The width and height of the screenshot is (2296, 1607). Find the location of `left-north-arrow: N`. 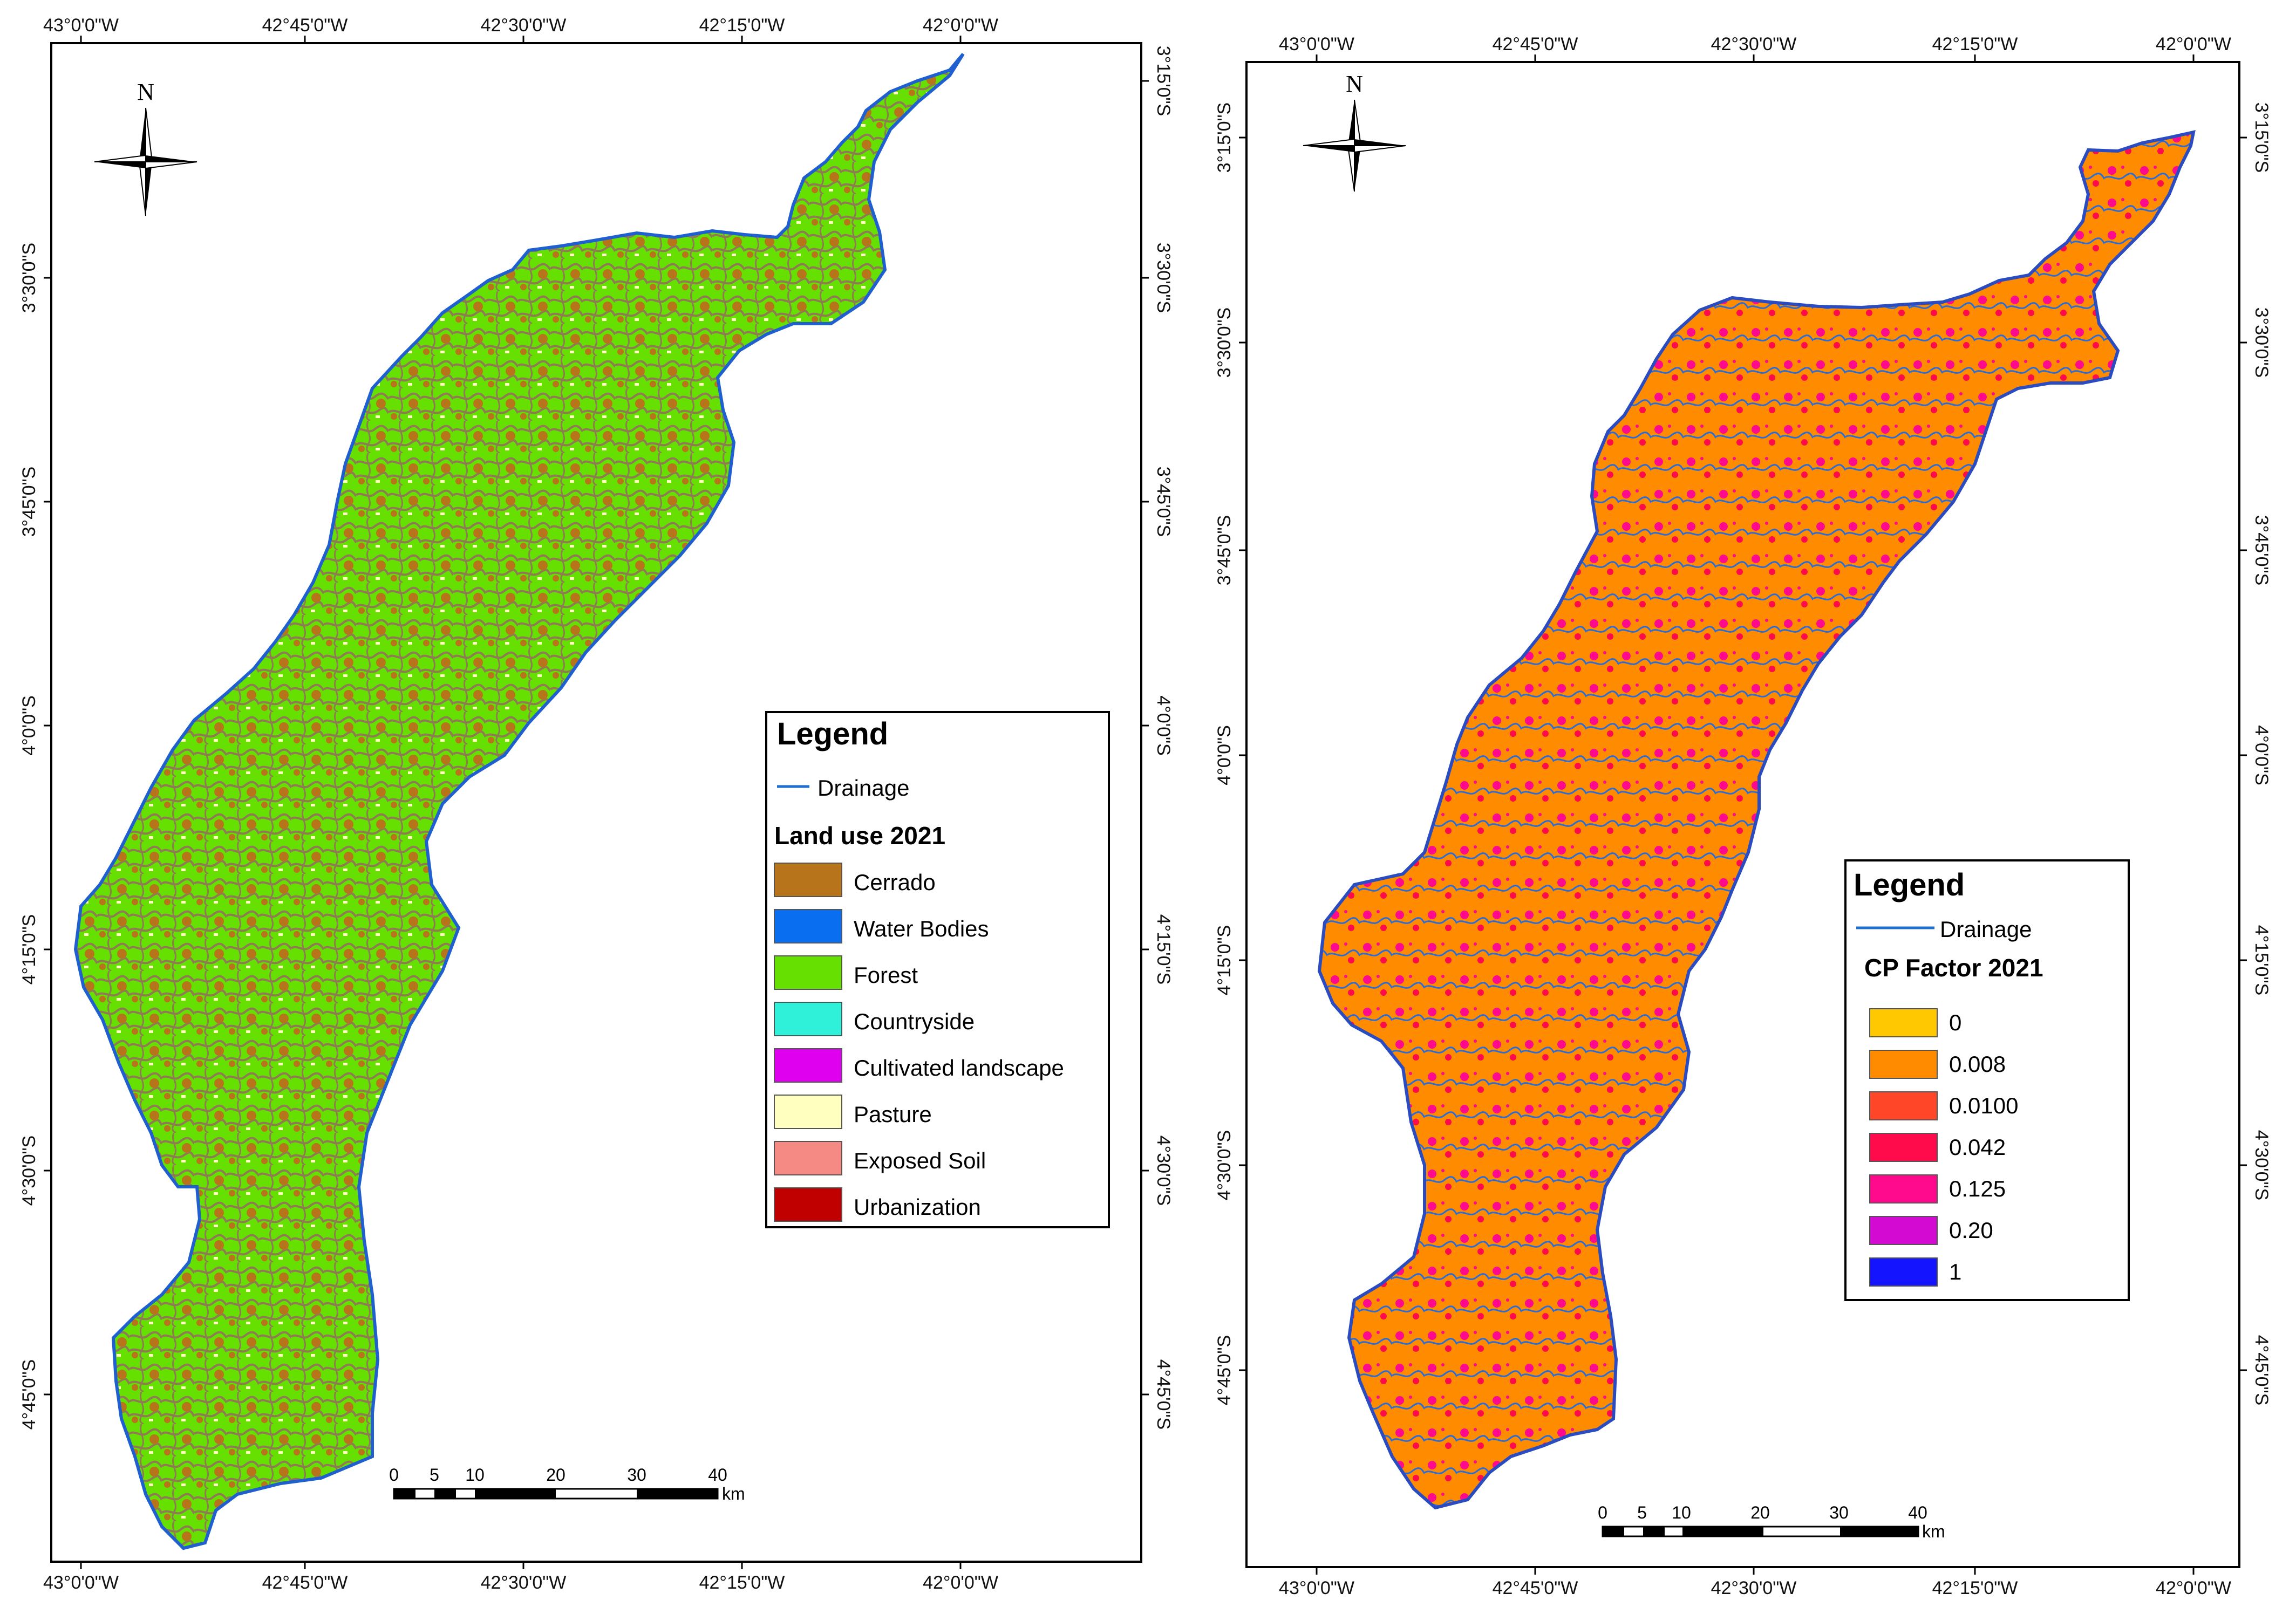

left-north-arrow: N is located at coordinates (146, 148).